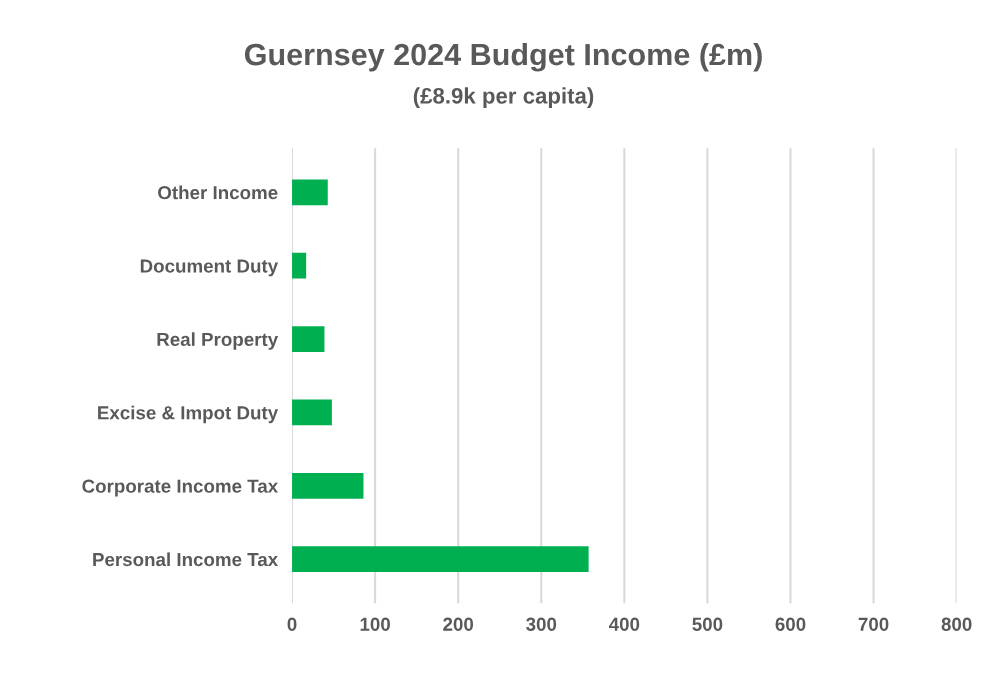 The image size is (1007, 674). What do you see at coordinates (624, 624) in the screenshot?
I see `x-tick-label: 400` at bounding box center [624, 624].